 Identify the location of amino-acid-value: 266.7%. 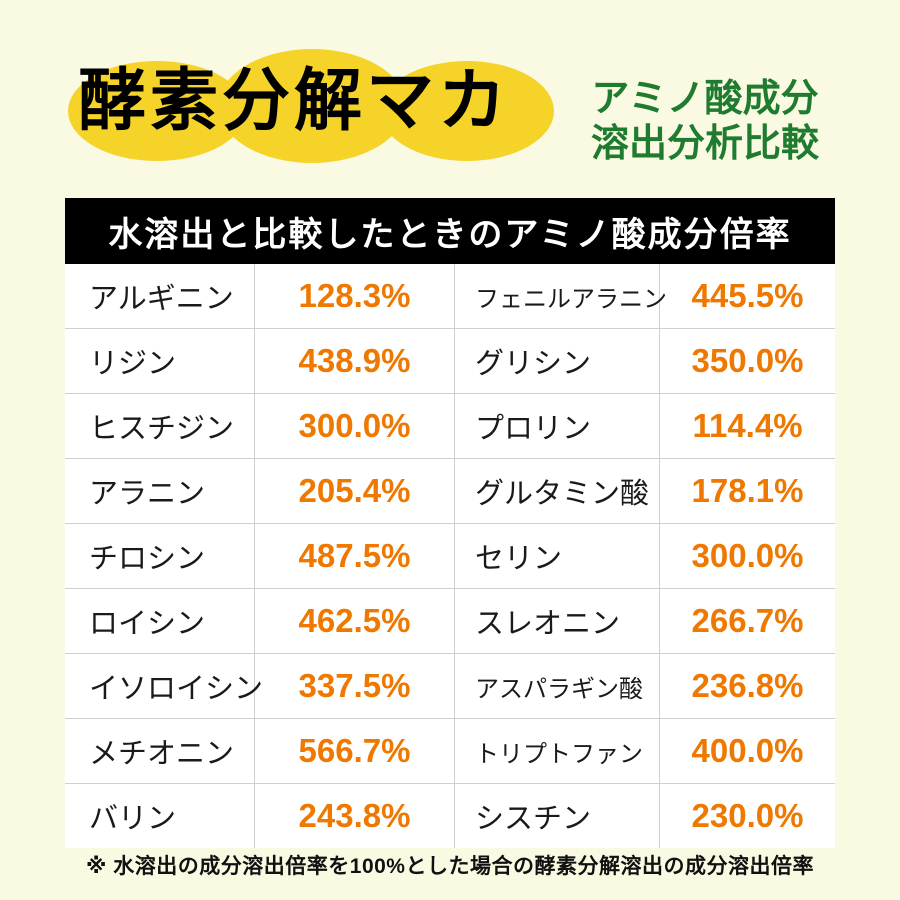
(747, 620).